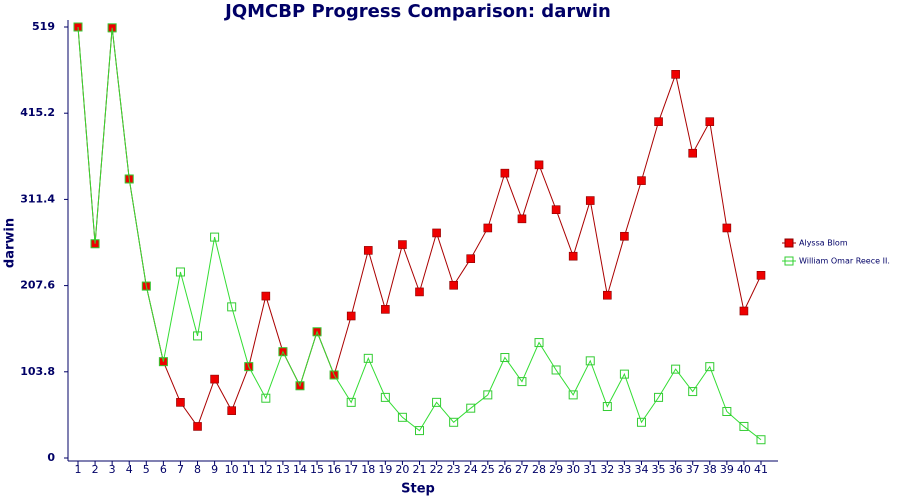  What do you see at coordinates (232, 469) in the screenshot?
I see `x-tick-label: 10` at bounding box center [232, 469].